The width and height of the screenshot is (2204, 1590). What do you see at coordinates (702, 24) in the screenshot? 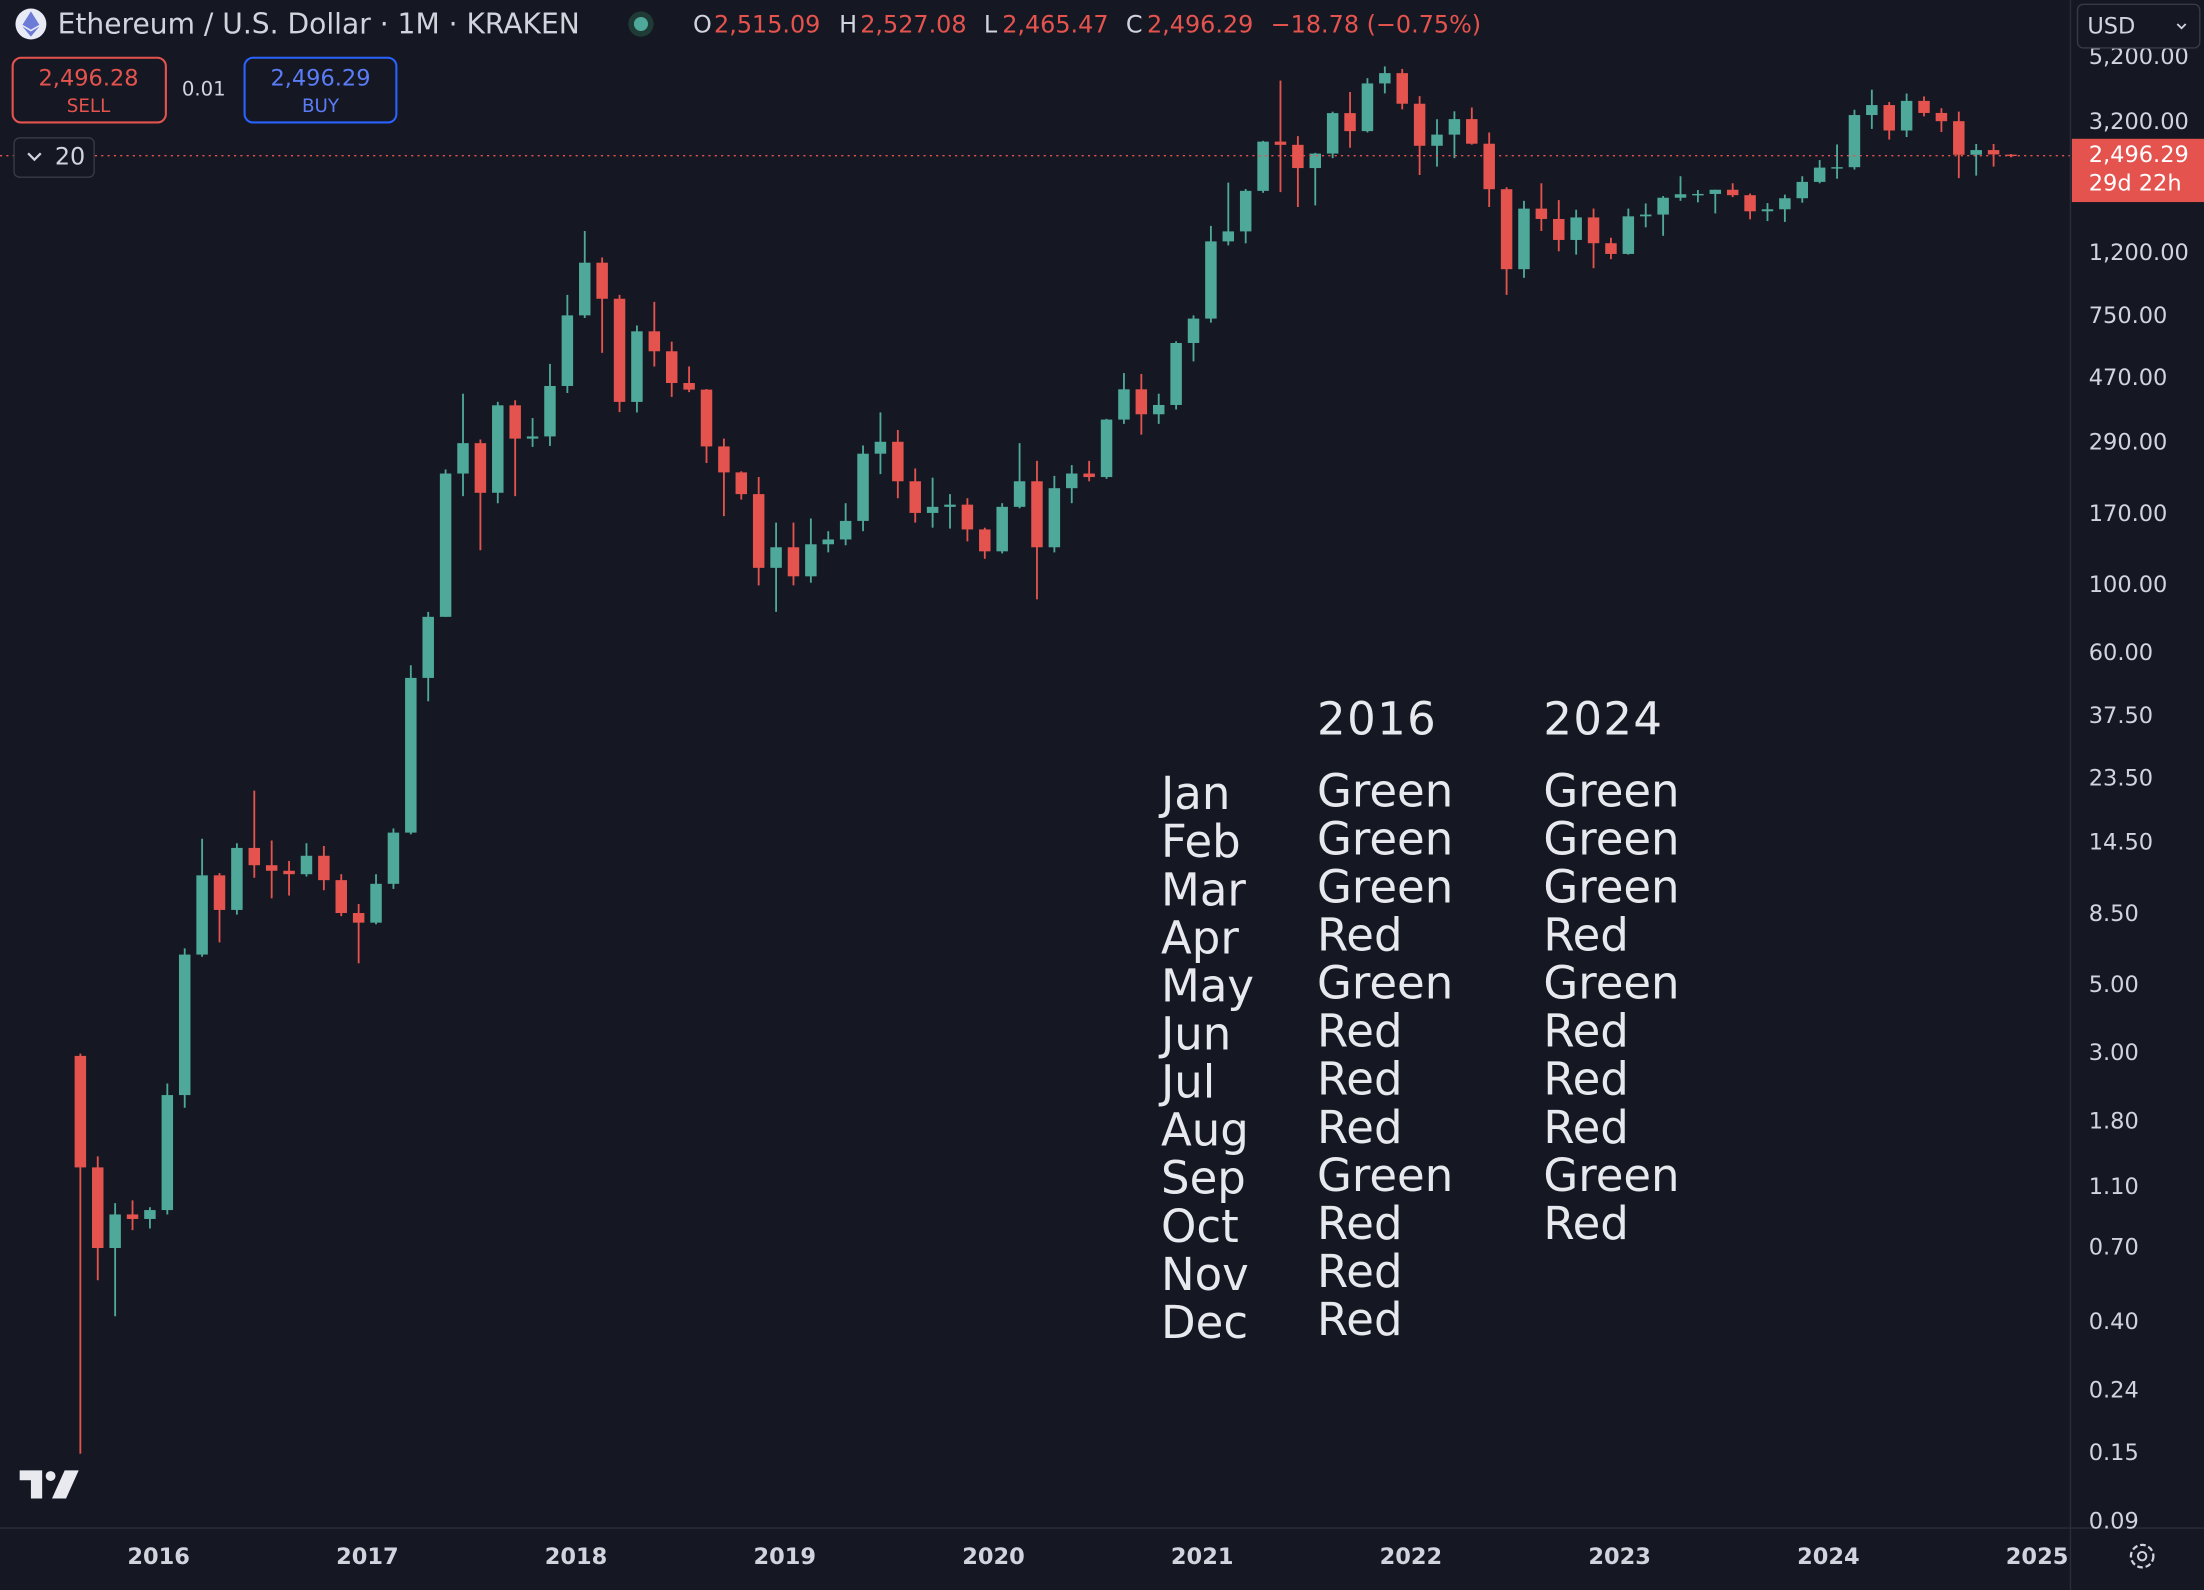
I see `ohlc-key: O` at bounding box center [702, 24].